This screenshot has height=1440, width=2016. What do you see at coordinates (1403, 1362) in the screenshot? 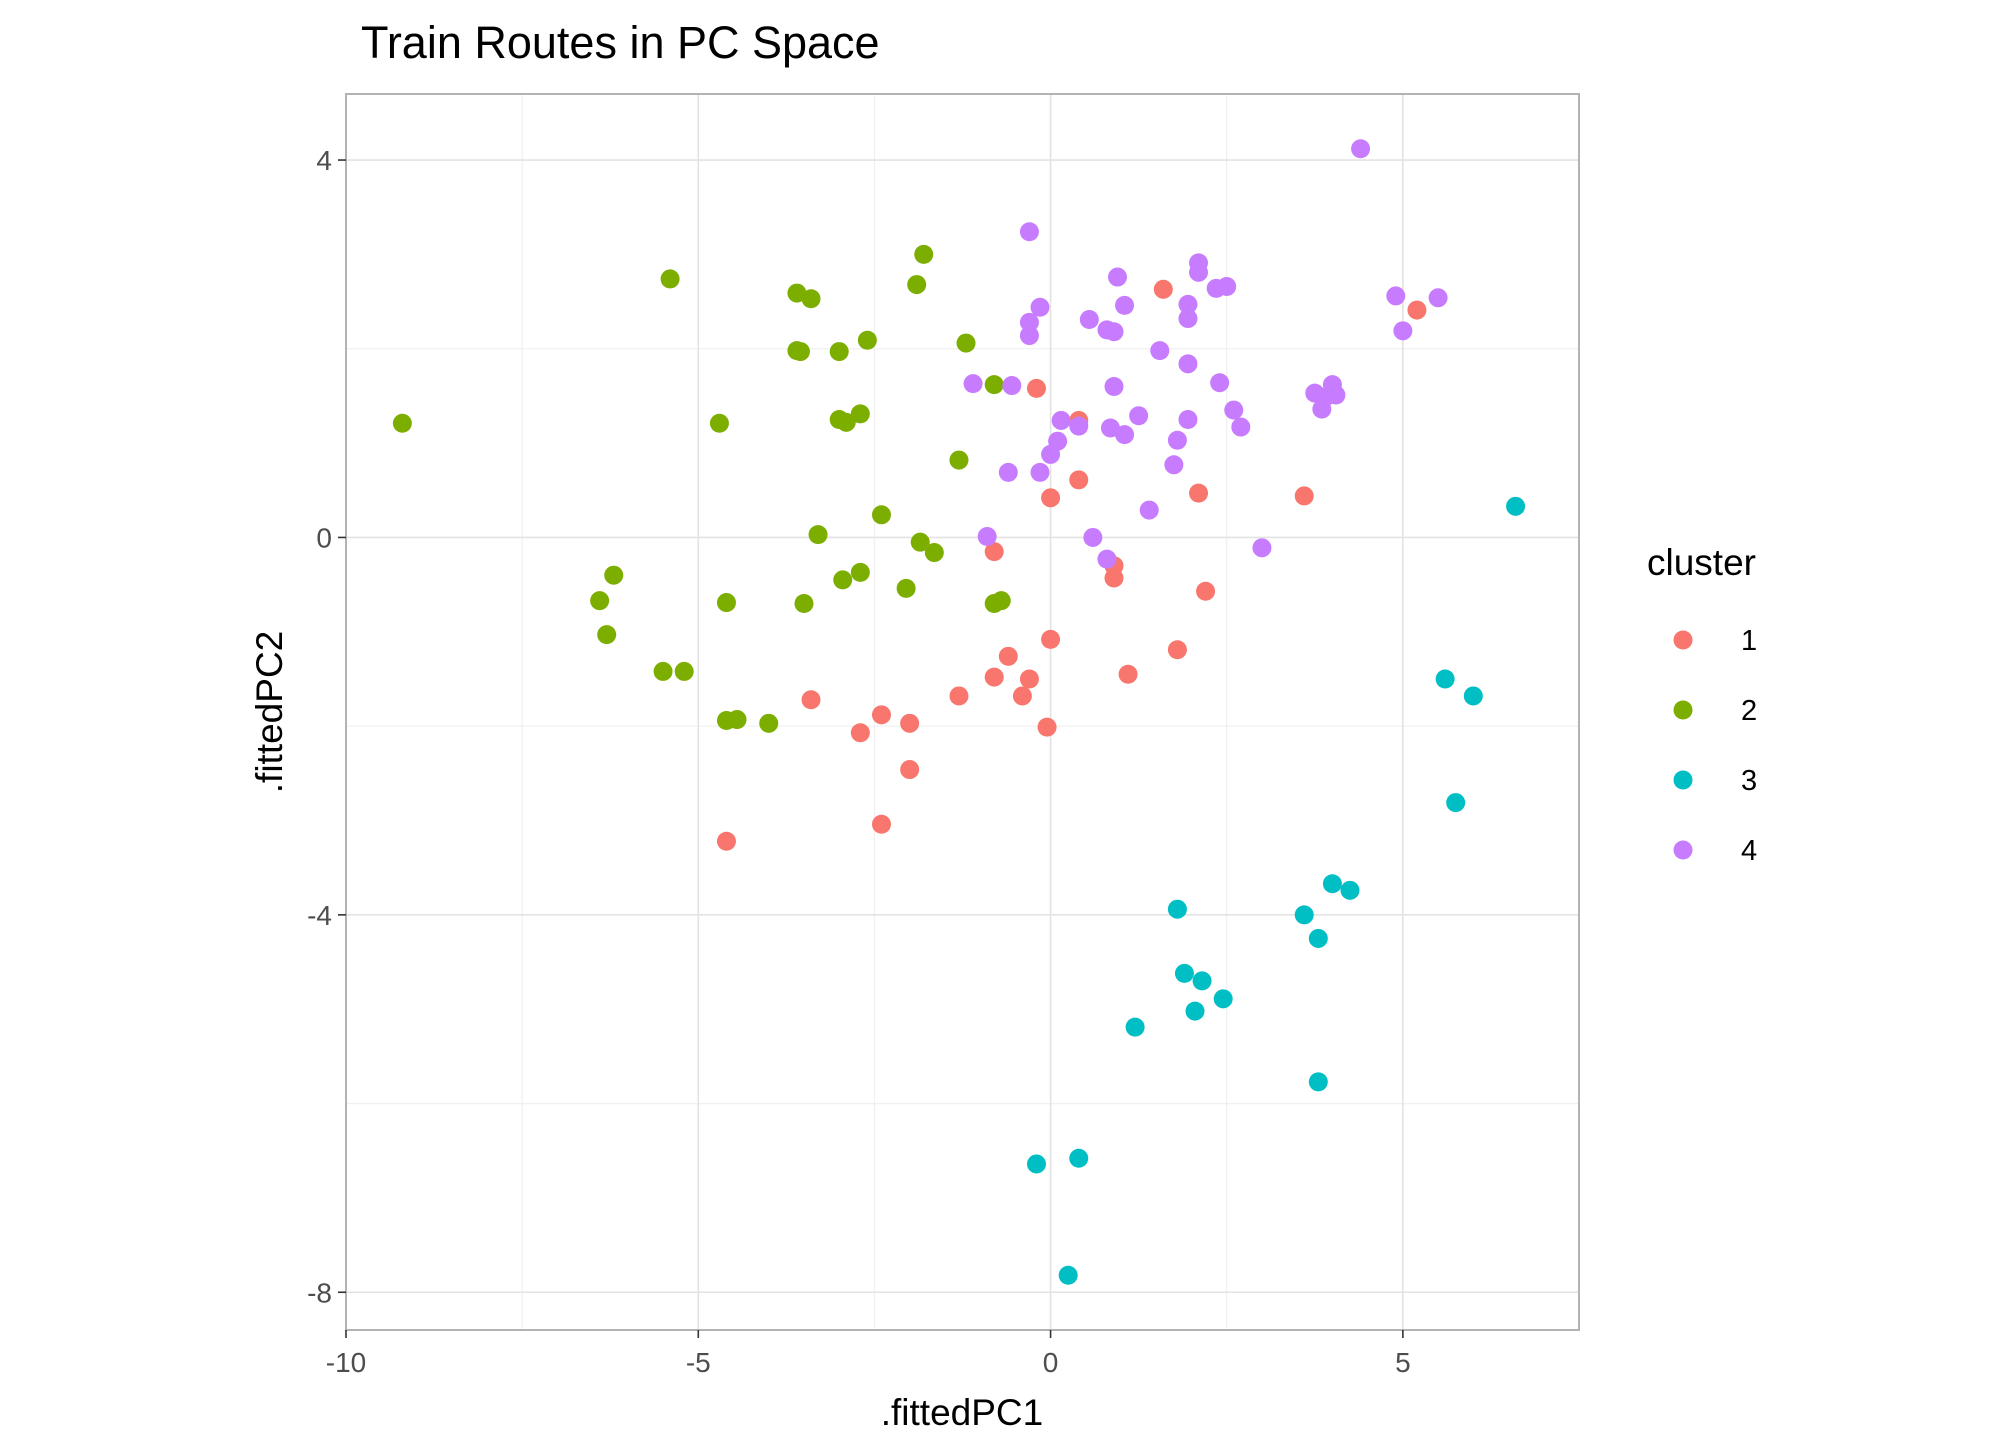
I see `x-tick-label: 5` at bounding box center [1403, 1362].